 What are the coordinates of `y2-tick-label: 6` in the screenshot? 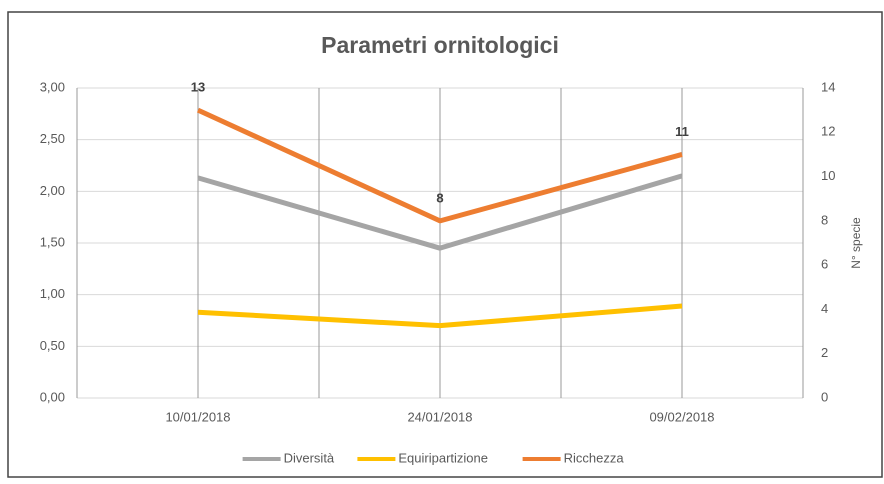 It's located at (824, 264).